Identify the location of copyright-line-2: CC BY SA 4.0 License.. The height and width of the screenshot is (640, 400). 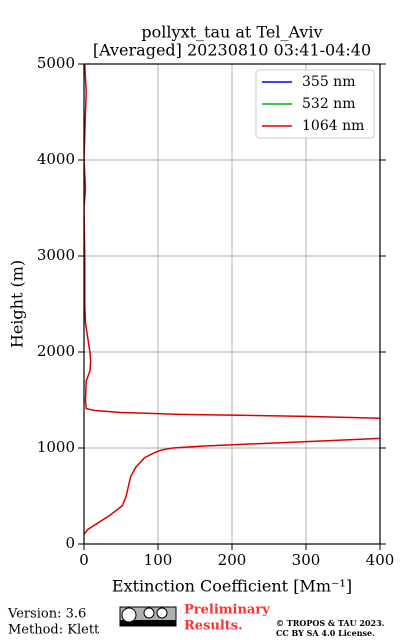
(325, 633).